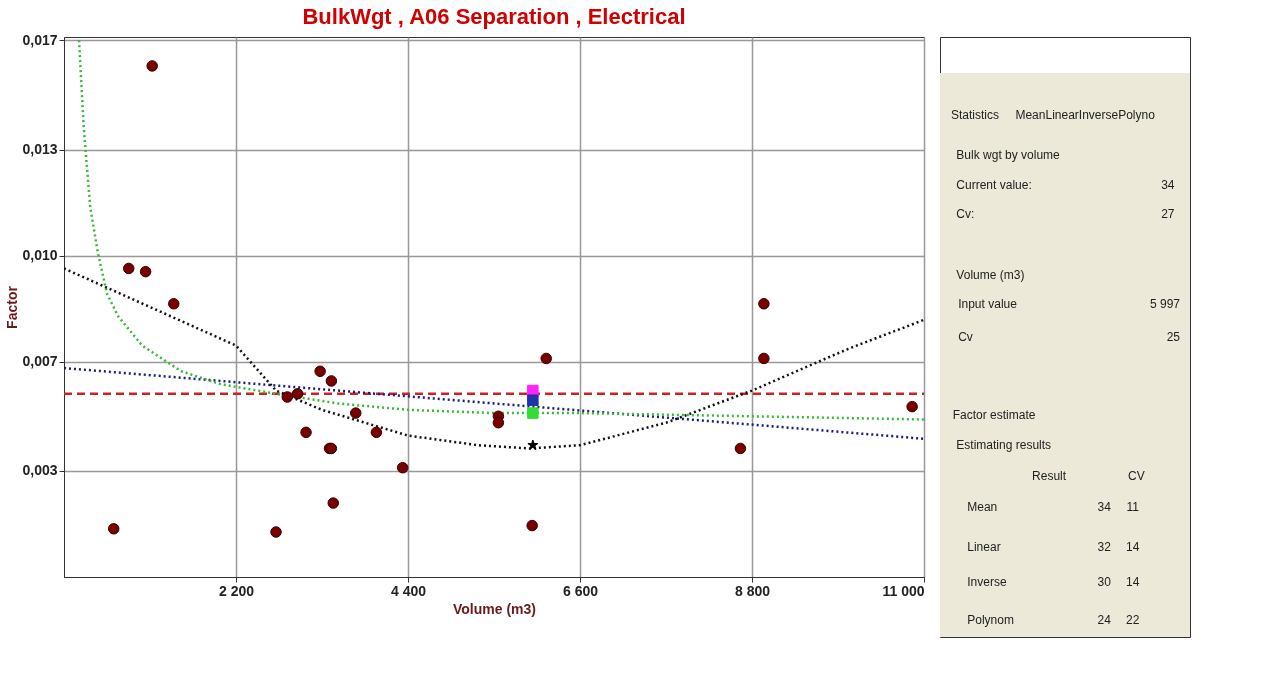  What do you see at coordinates (990, 275) in the screenshot?
I see `text: Volume (m3)` at bounding box center [990, 275].